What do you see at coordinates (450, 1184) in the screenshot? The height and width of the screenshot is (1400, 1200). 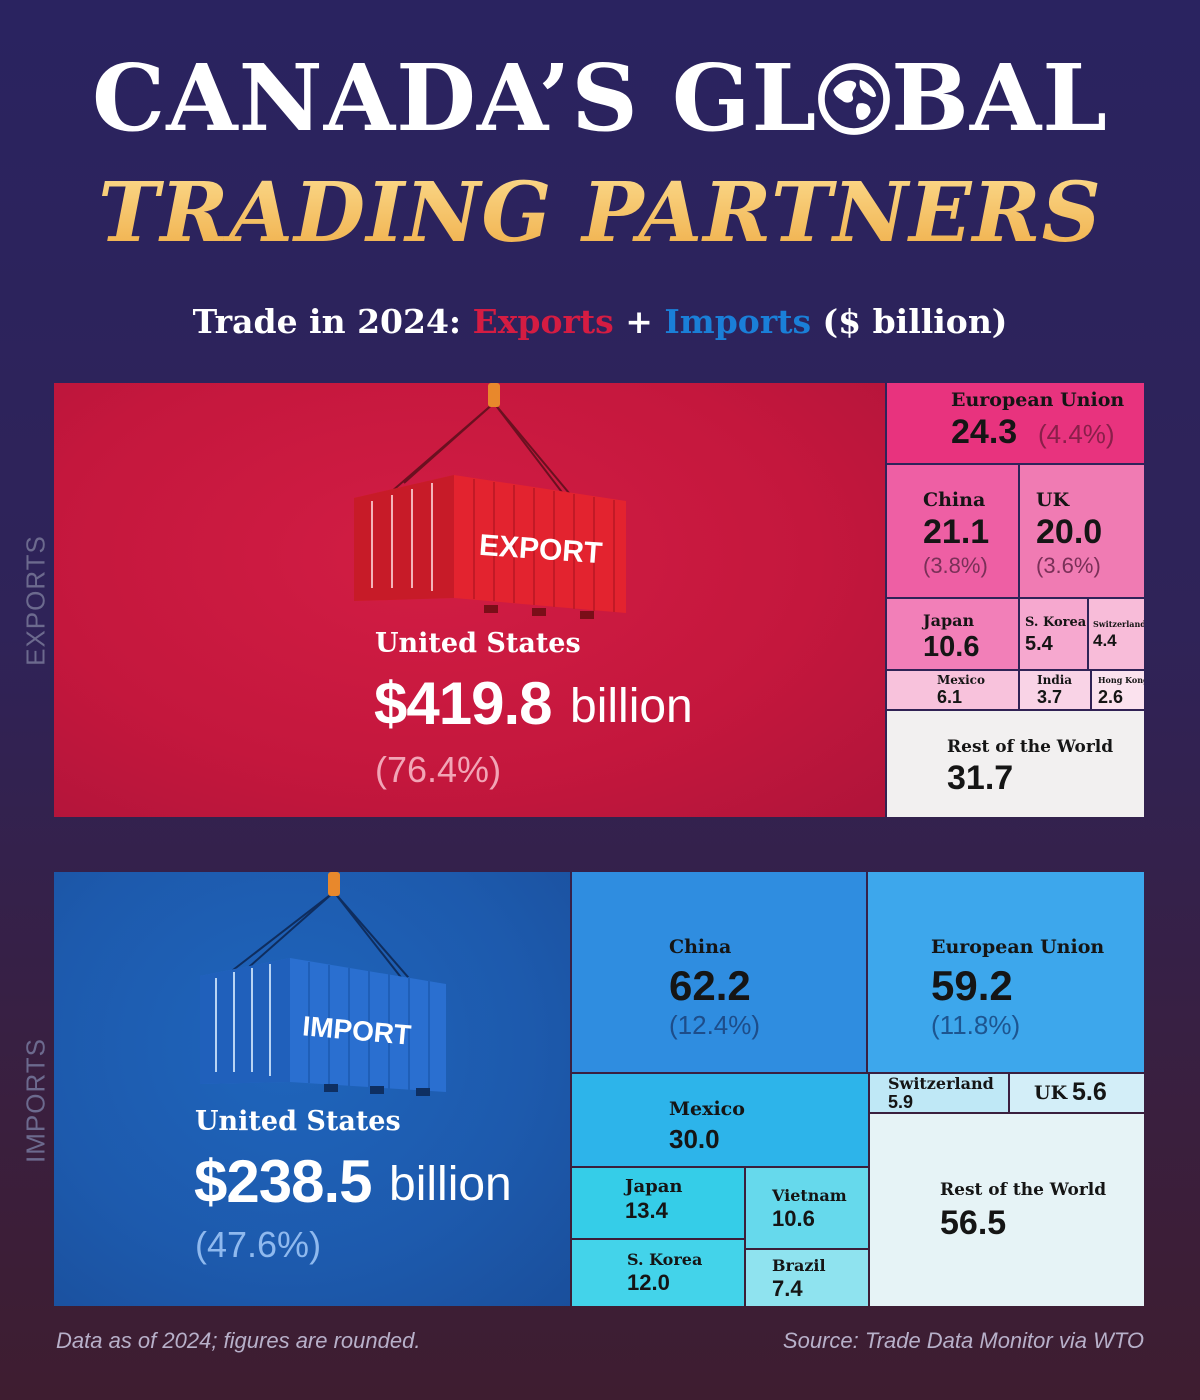 I see `imports-main-unit: billion` at bounding box center [450, 1184].